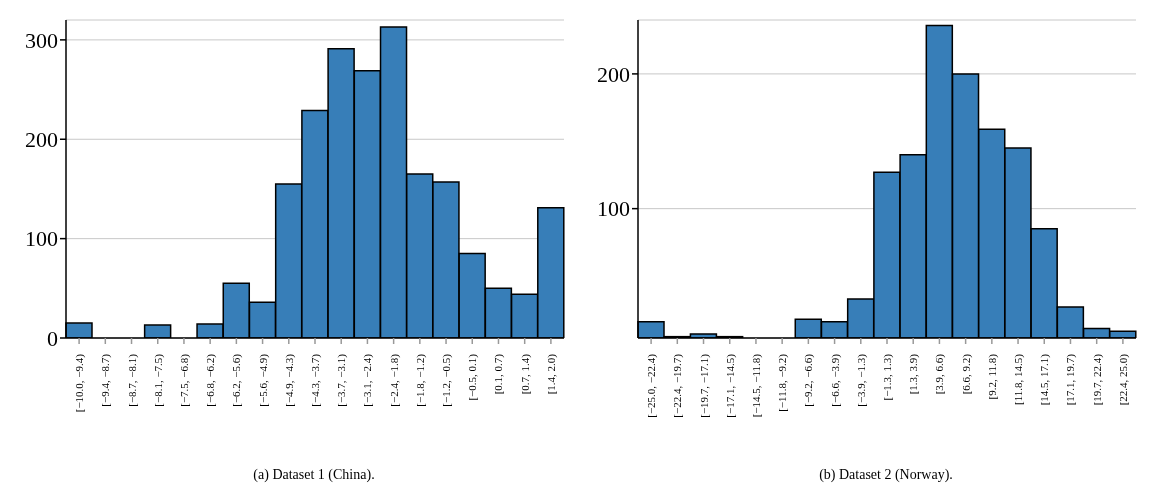  What do you see at coordinates (1097, 379) in the screenshot?
I see `x-tick-label: [19.7, 22.4)` at bounding box center [1097, 379].